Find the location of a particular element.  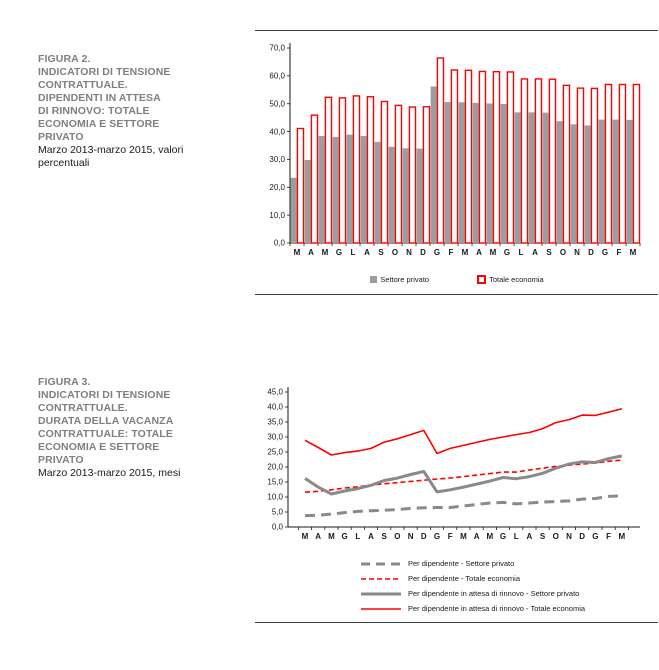

figure2-legend: Settore privato Totale economia is located at coordinates (457, 279).